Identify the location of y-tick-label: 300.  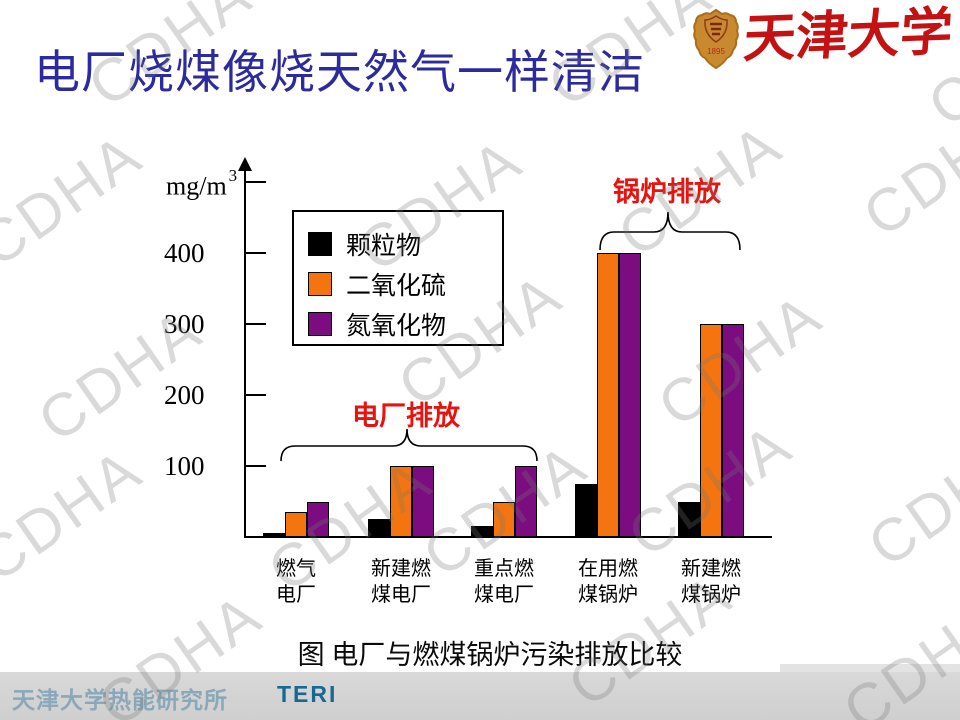
(184, 324).